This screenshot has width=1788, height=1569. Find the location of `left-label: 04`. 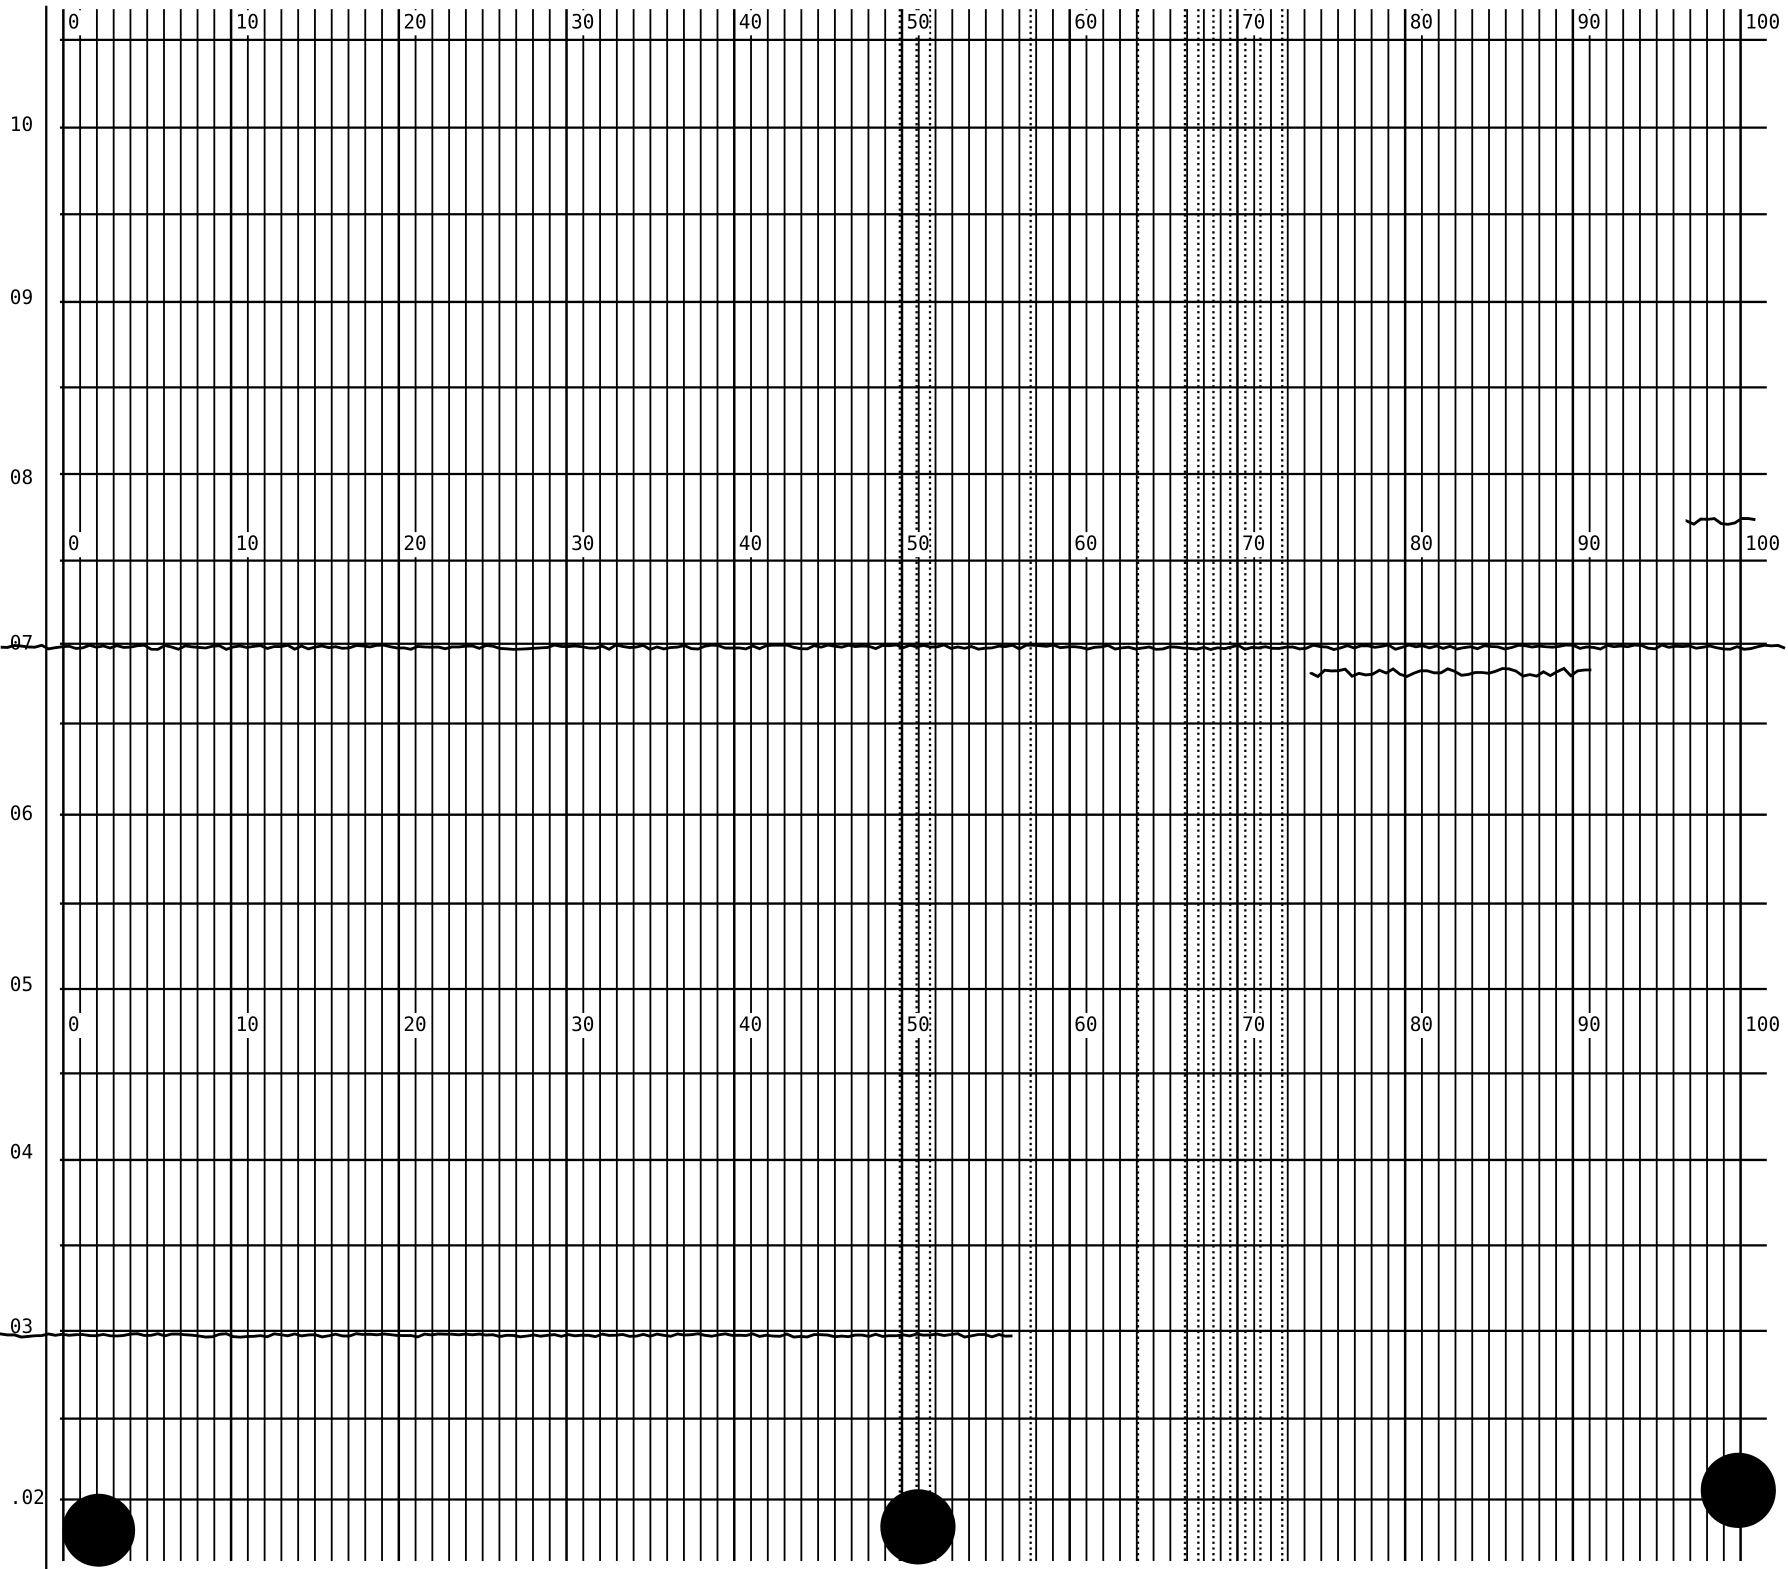

left-label: 04 is located at coordinates (21, 1152).